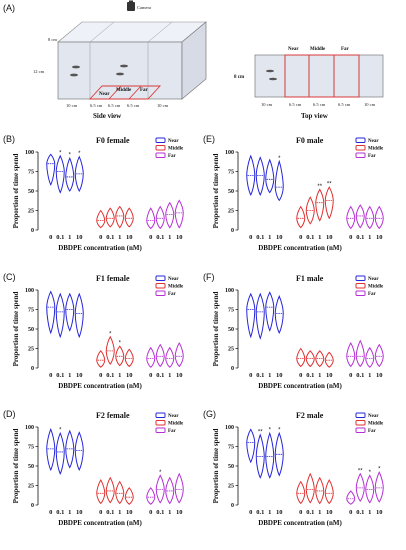  What do you see at coordinates (318, 49) in the screenshot?
I see `top-zone-middle: Middle` at bounding box center [318, 49].